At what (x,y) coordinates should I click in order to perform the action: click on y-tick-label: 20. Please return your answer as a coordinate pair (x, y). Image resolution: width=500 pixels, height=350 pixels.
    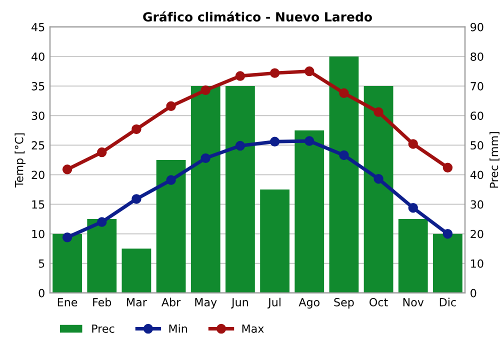
    Looking at the image, I should click on (38, 175).